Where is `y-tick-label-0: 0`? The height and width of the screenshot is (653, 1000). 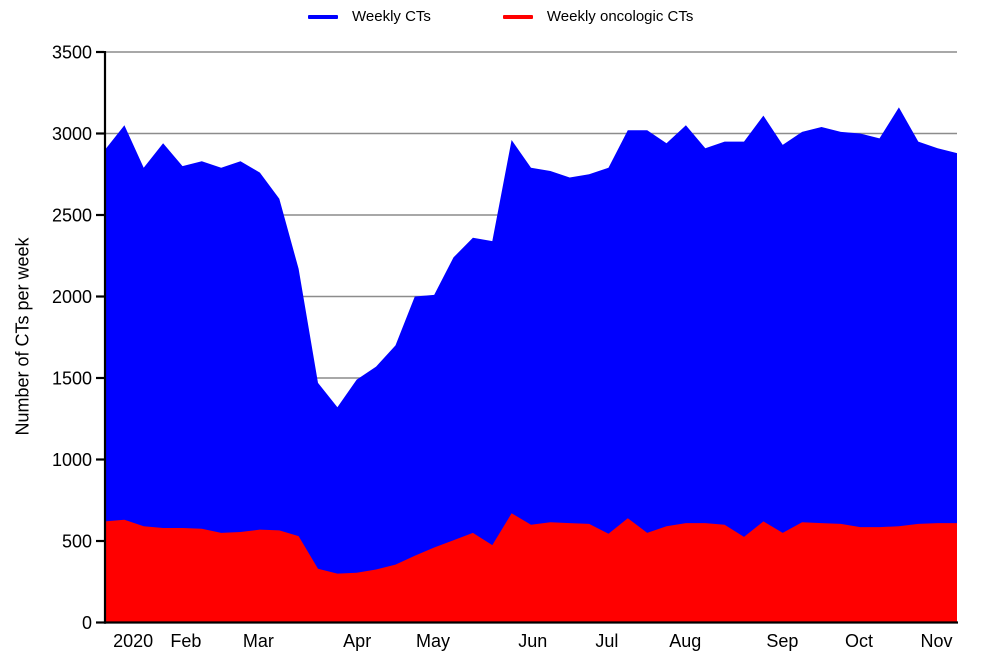
y-tick-label-0: 0 is located at coordinates (87, 623).